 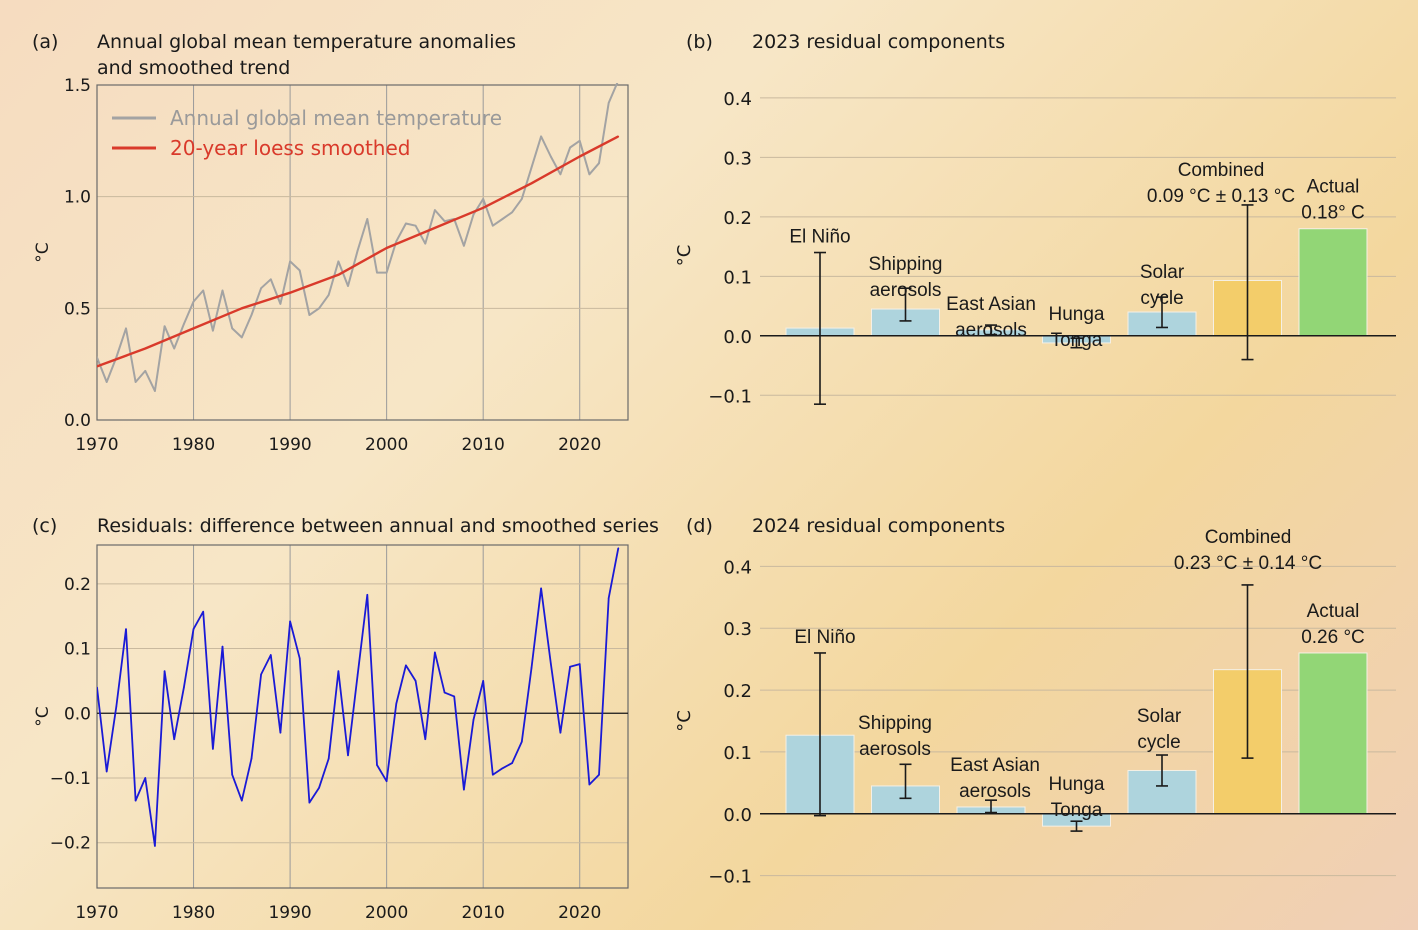 I want to click on x-tick-label: 1980, so click(x=193, y=913).